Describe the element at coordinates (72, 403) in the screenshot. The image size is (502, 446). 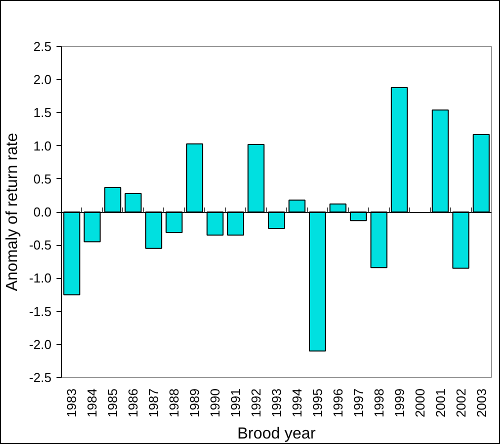
I see `x-tick-label: 1983` at that location.